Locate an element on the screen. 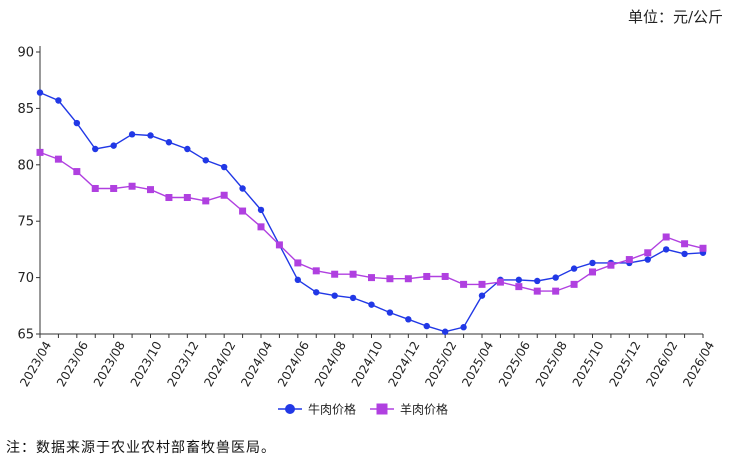 The image size is (735, 460). x-tick-label: 2024/06 is located at coordinates (293, 364).